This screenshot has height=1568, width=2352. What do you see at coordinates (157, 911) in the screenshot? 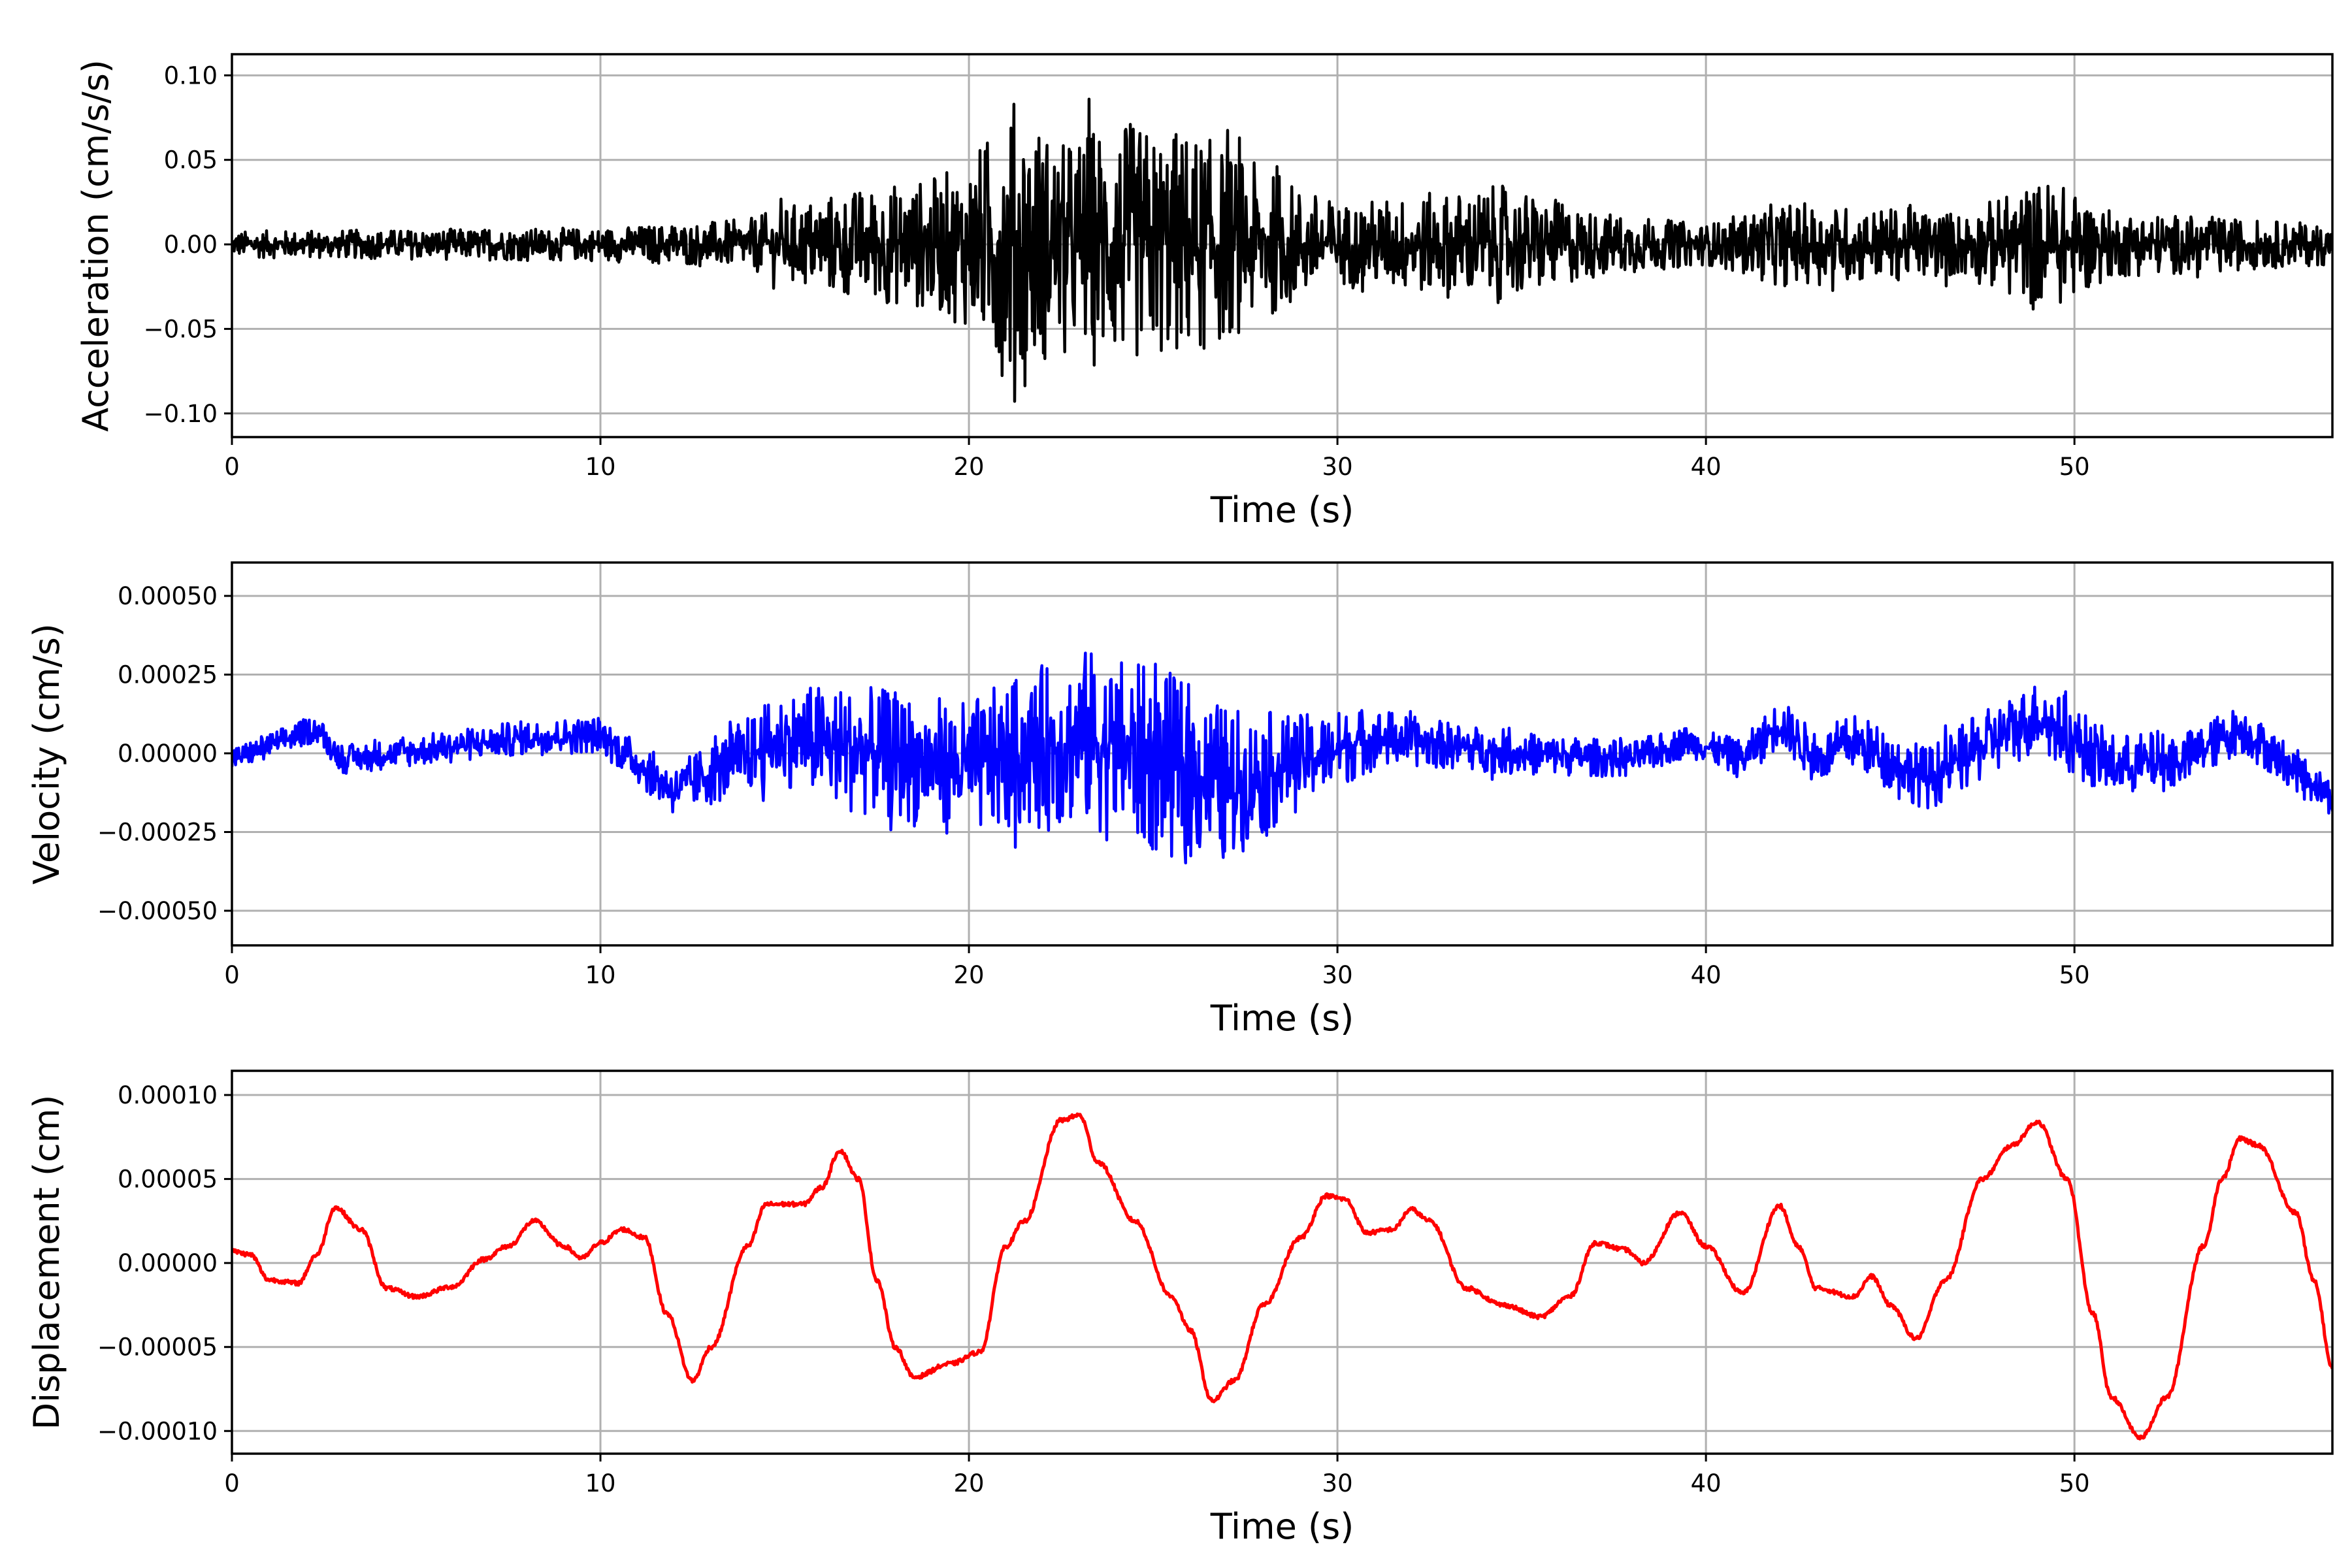
I see `y-tick-label: −0.00050` at bounding box center [157, 911].